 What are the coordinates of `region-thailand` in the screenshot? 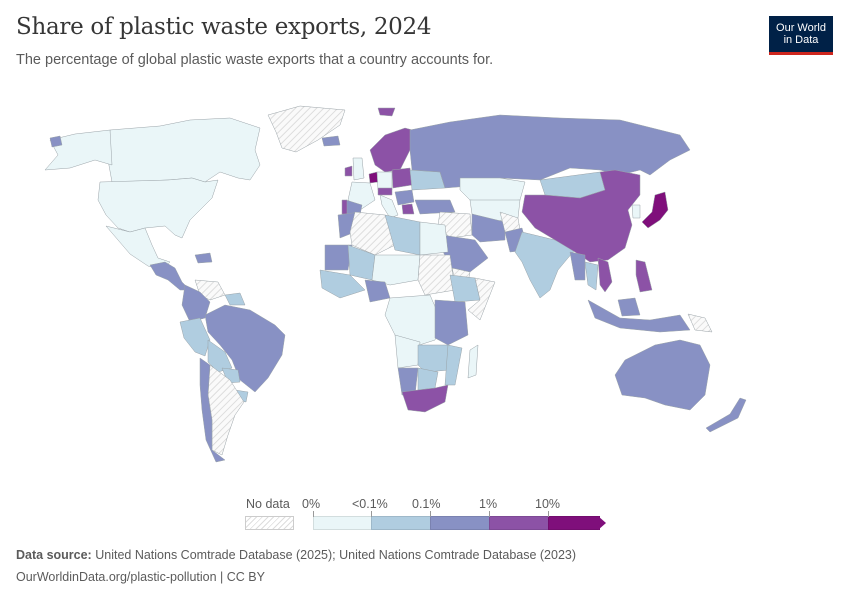 It's located at (591, 276).